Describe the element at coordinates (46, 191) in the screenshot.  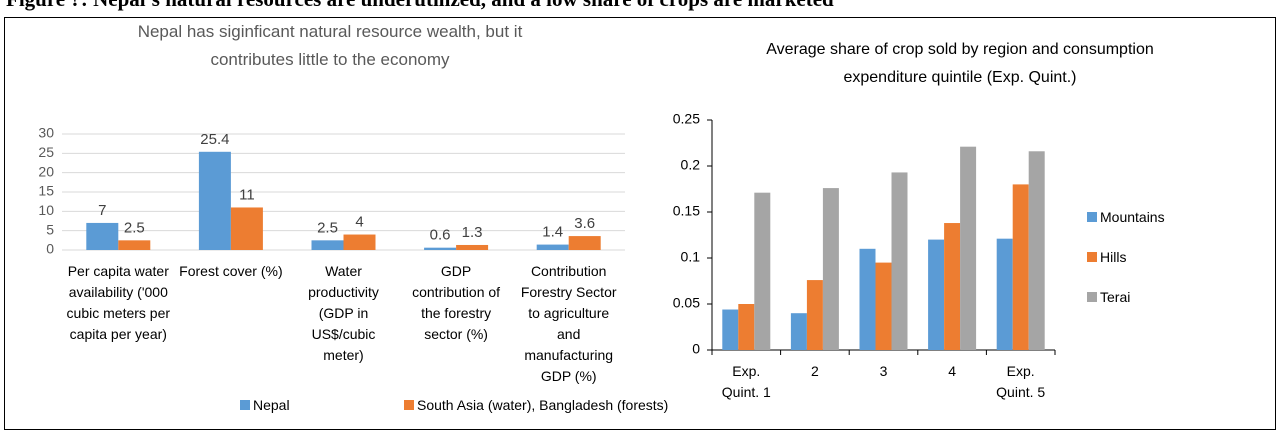
I see `y-tick-label: 15` at that location.